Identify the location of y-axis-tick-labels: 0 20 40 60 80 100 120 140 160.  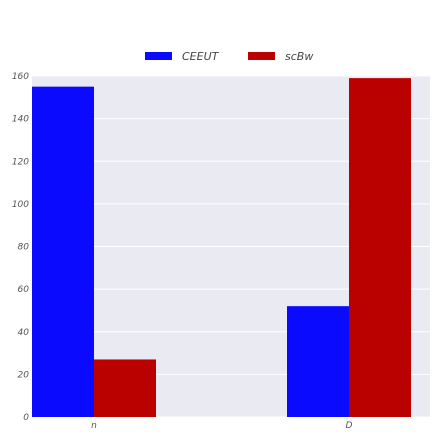
(20, 247).